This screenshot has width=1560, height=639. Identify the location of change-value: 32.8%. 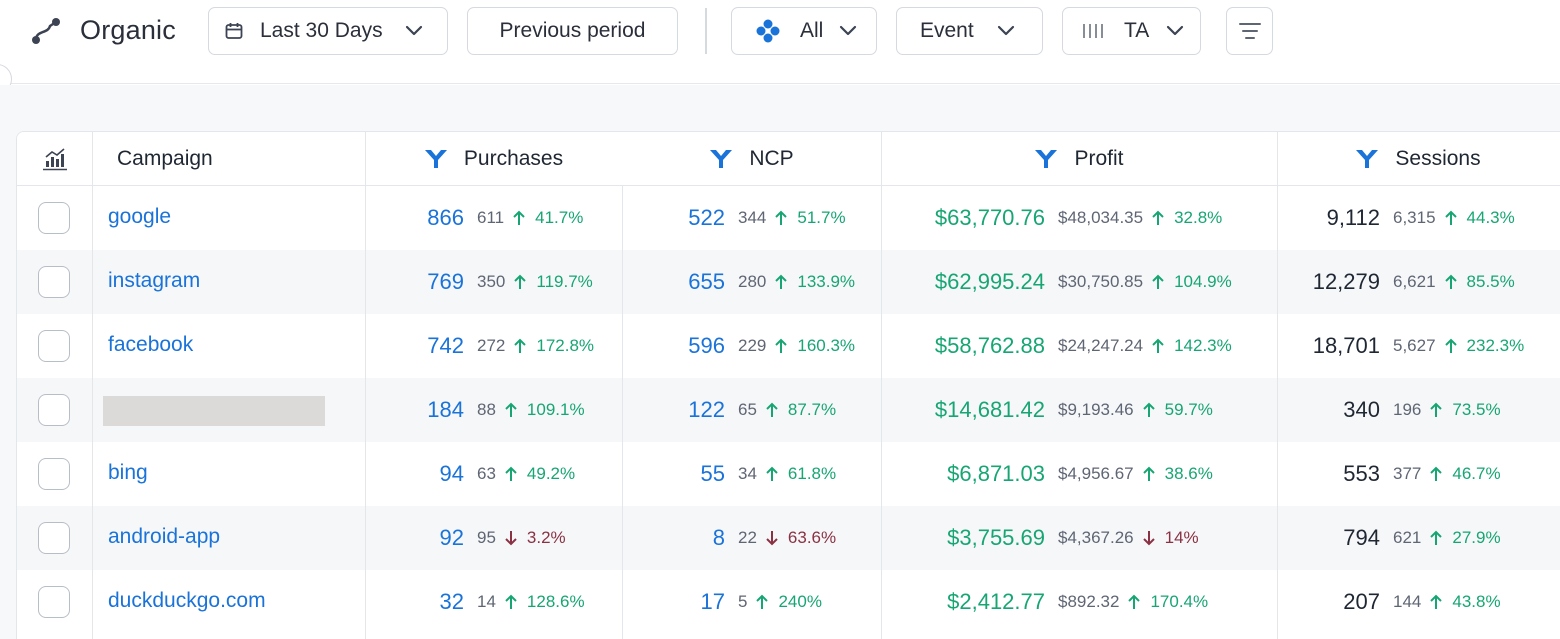
(1198, 217).